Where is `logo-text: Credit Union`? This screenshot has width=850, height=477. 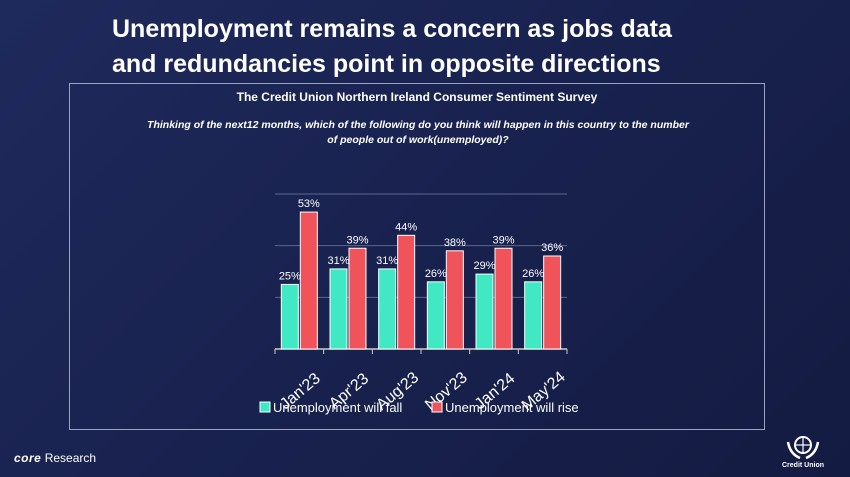 logo-text: Credit Union is located at coordinates (803, 465).